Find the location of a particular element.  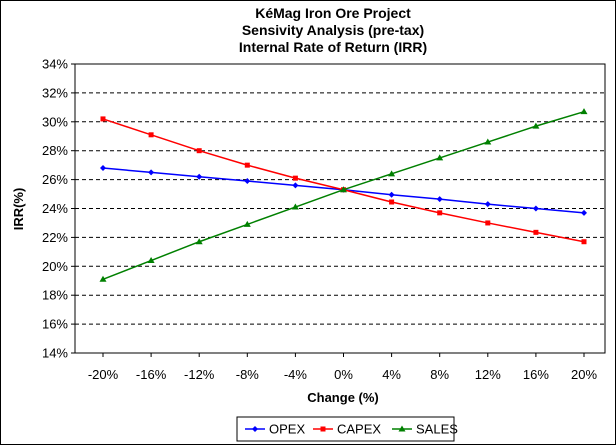

title-line-2: Sensivity Analysis (pre-tax) is located at coordinates (333, 30).